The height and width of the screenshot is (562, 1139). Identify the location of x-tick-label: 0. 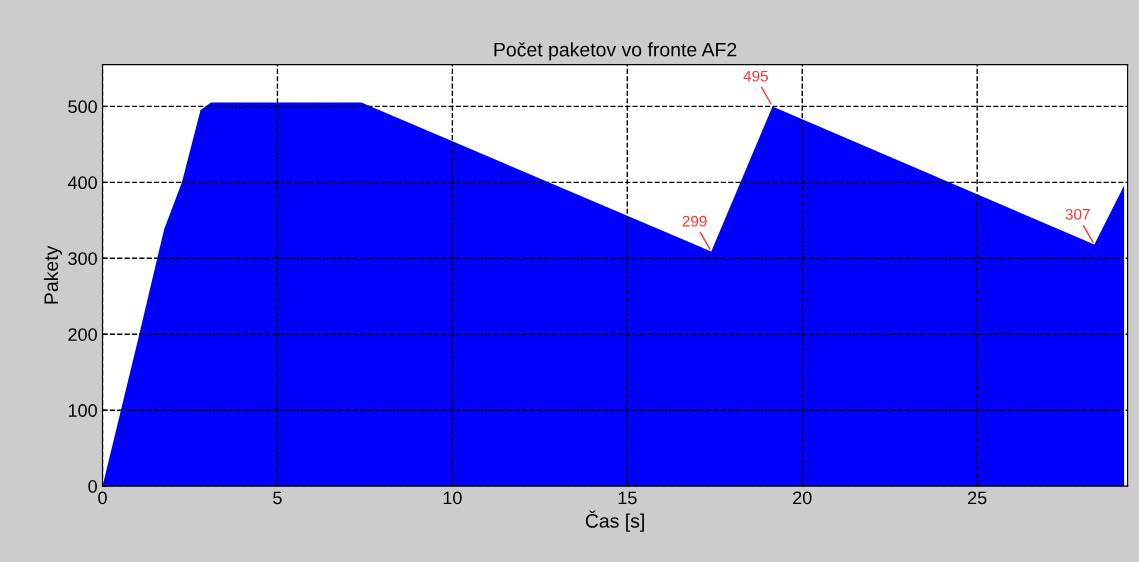
(102, 498).